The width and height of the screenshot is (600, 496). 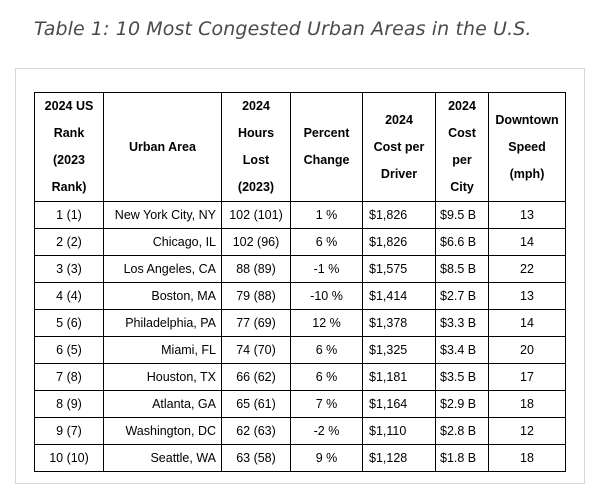 What do you see at coordinates (69, 377) in the screenshot?
I see `rank-cell: 7 (8)` at bounding box center [69, 377].